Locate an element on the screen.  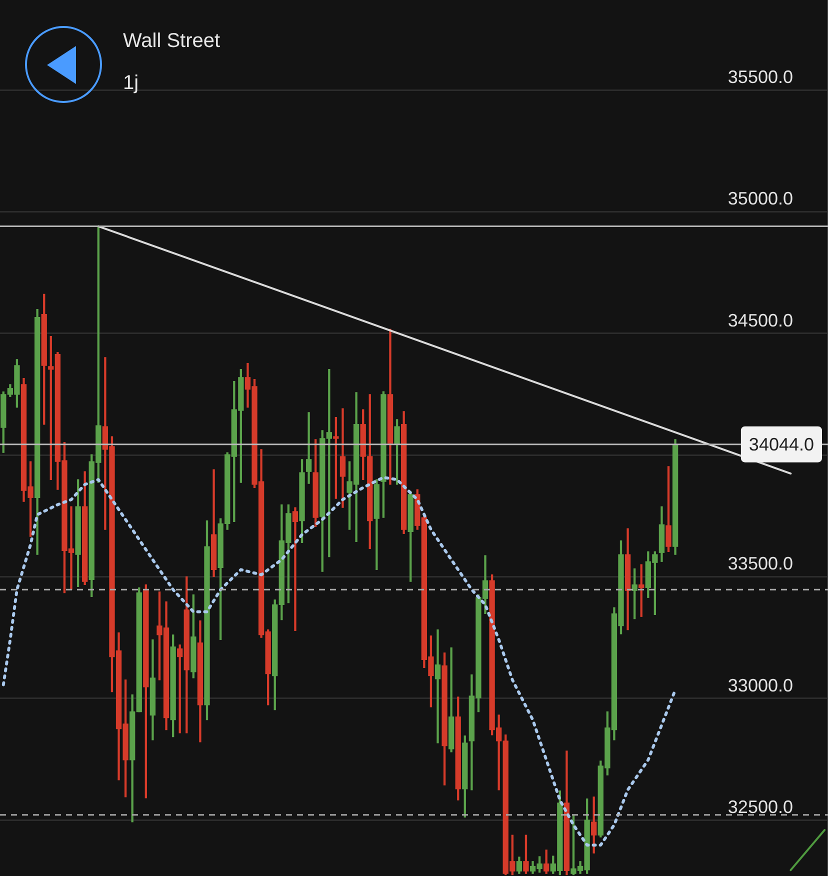
y-tick-label: 33500.0 is located at coordinates (760, 564).